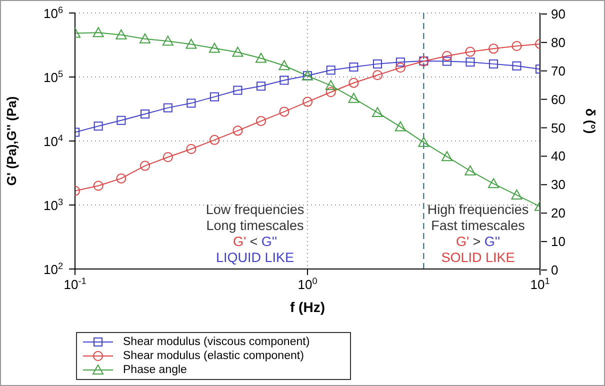 This screenshot has height=386, width=605. What do you see at coordinates (53, 141) in the screenshot?
I see `y-tick-label: 10$^{4}$` at bounding box center [53, 141].